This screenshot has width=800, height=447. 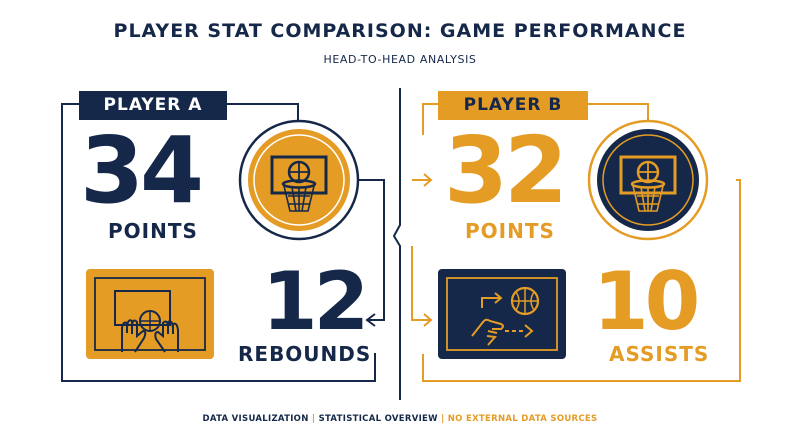 I want to click on player-a-rebounds-value: 12, so click(x=315, y=301).